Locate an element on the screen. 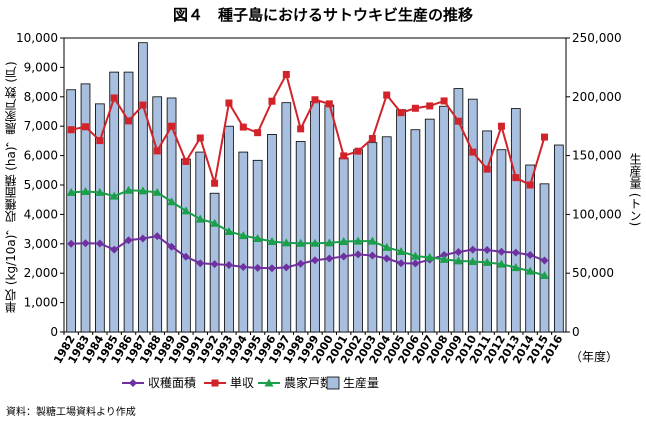 Image resolution: width=646 pixels, height=422 pixels. left-tick-label: 4,000 is located at coordinates (41, 214).